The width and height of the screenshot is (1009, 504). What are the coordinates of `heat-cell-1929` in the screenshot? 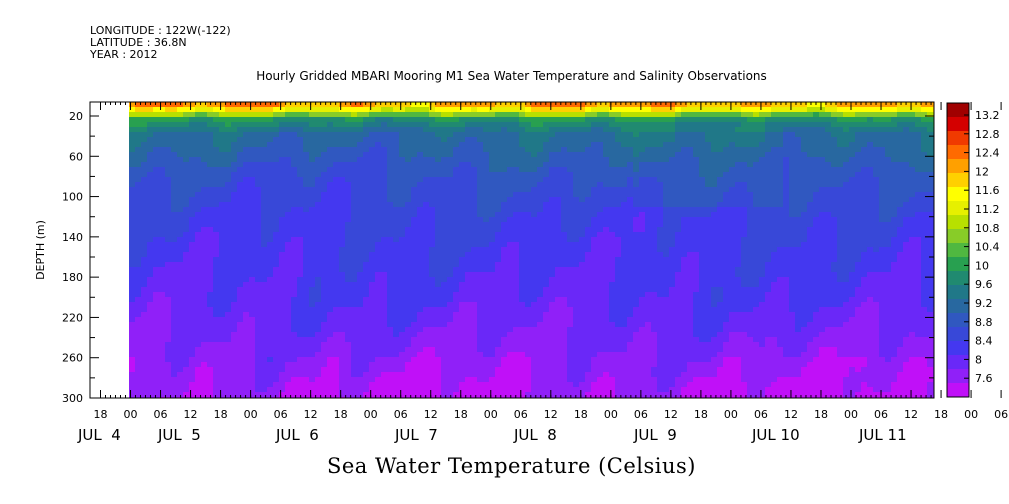 It's located at (324, 150).